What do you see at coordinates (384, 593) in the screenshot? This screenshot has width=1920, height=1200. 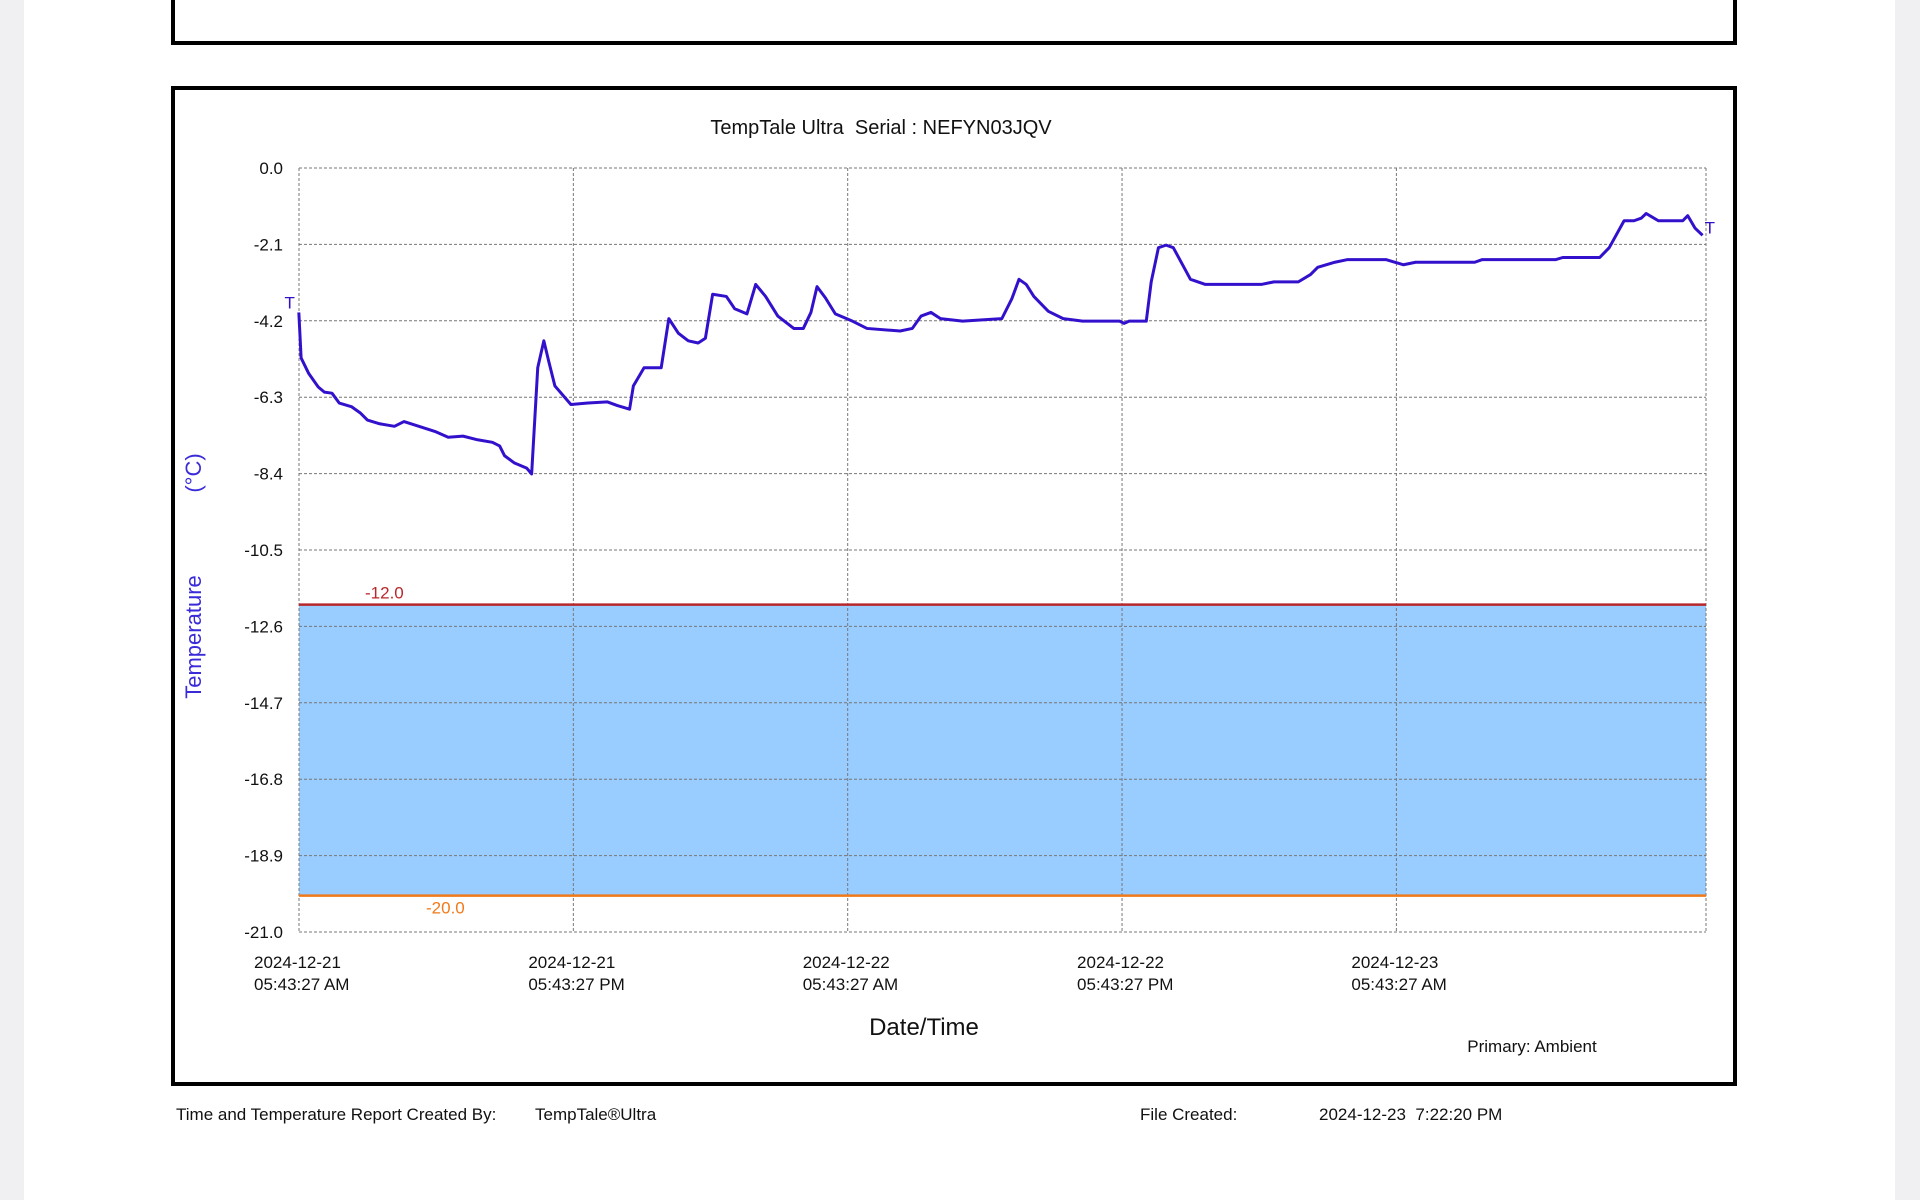 I see `limit-label: -12.0` at bounding box center [384, 593].